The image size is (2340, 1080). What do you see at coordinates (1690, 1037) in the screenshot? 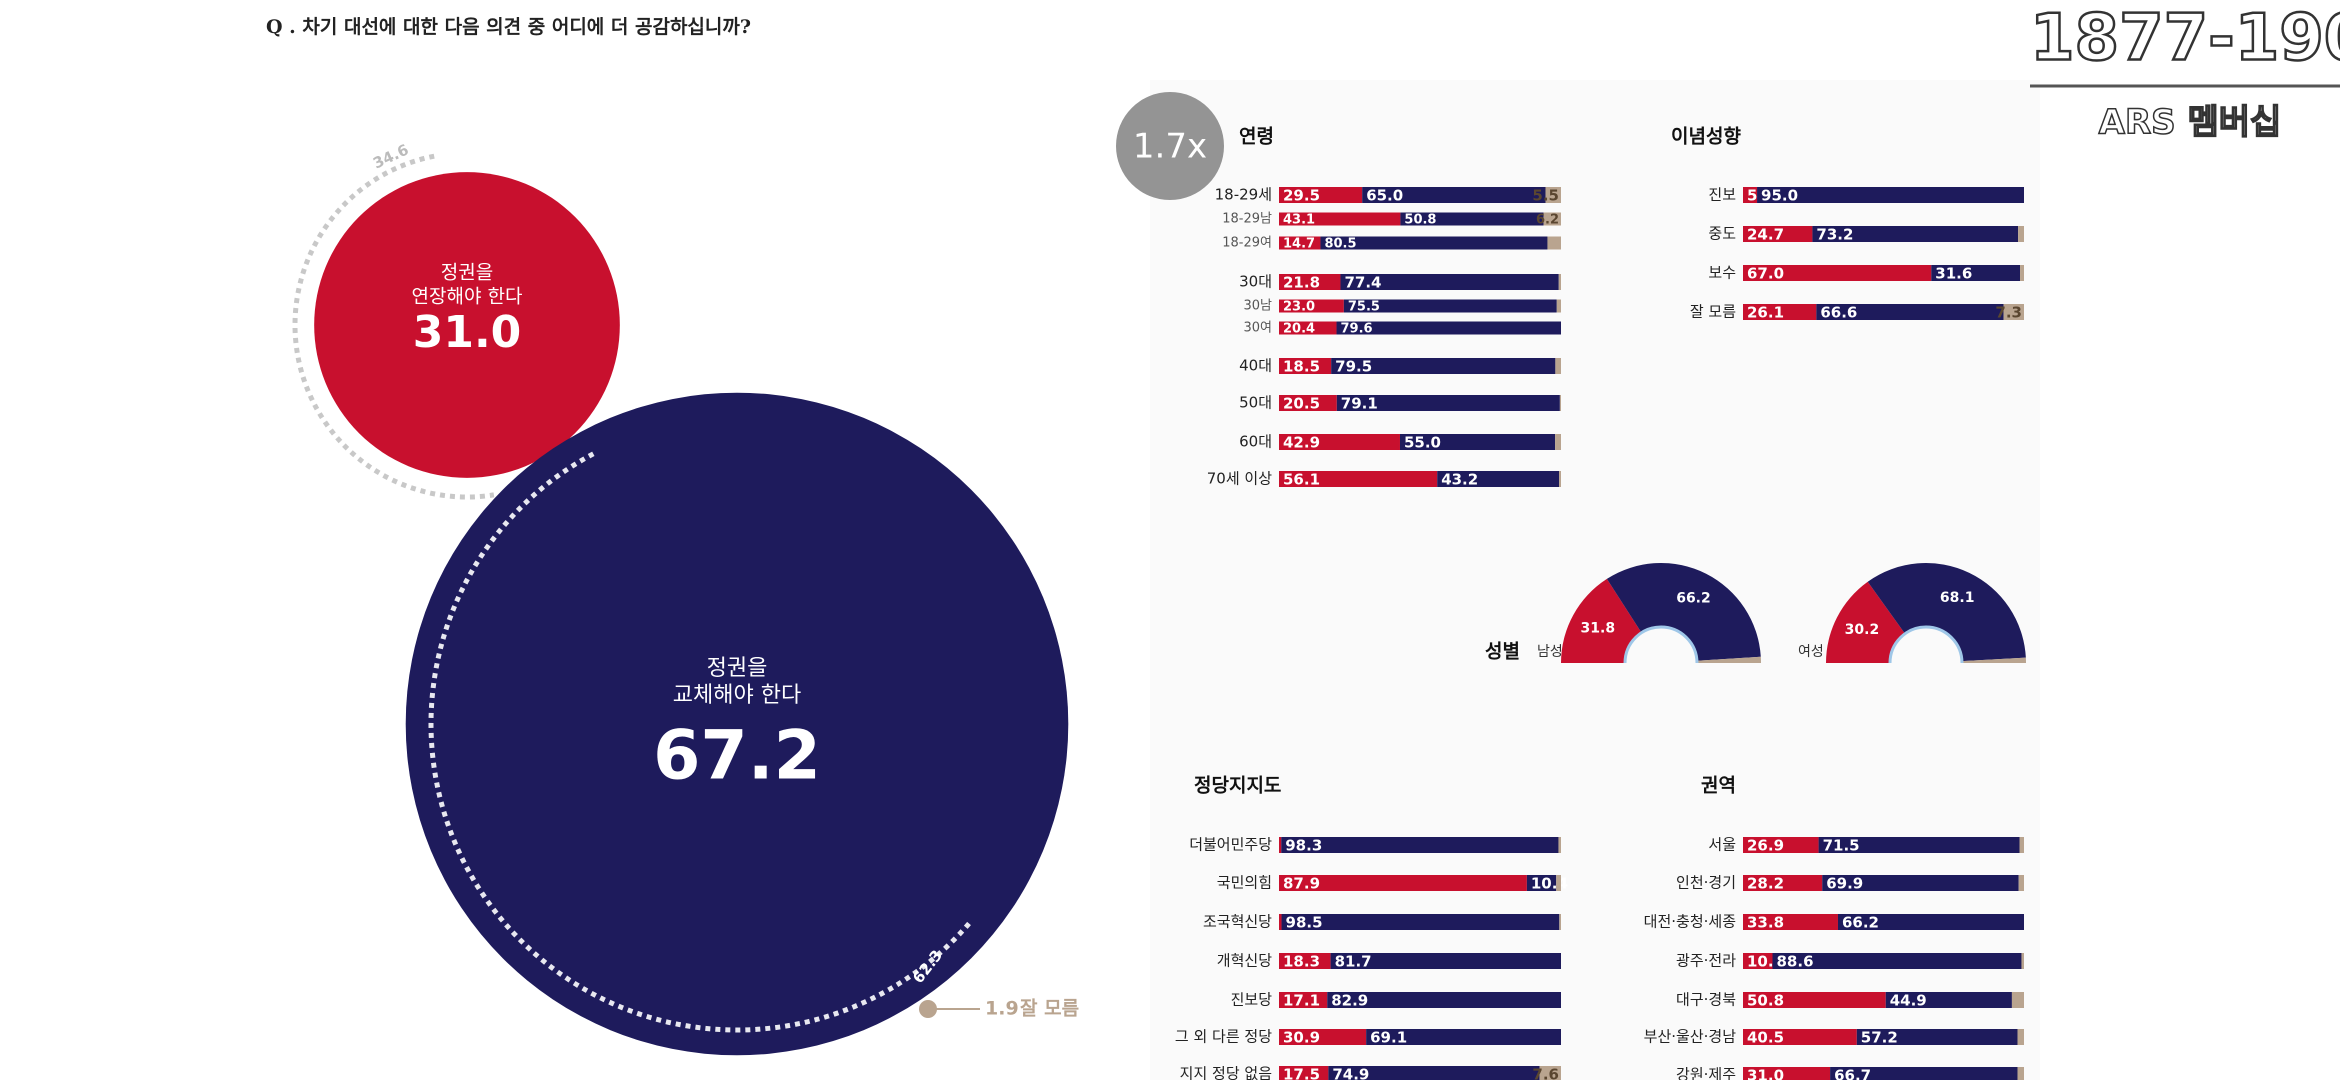
I see `category-label: 부산·울산·경남` at bounding box center [1690, 1037].